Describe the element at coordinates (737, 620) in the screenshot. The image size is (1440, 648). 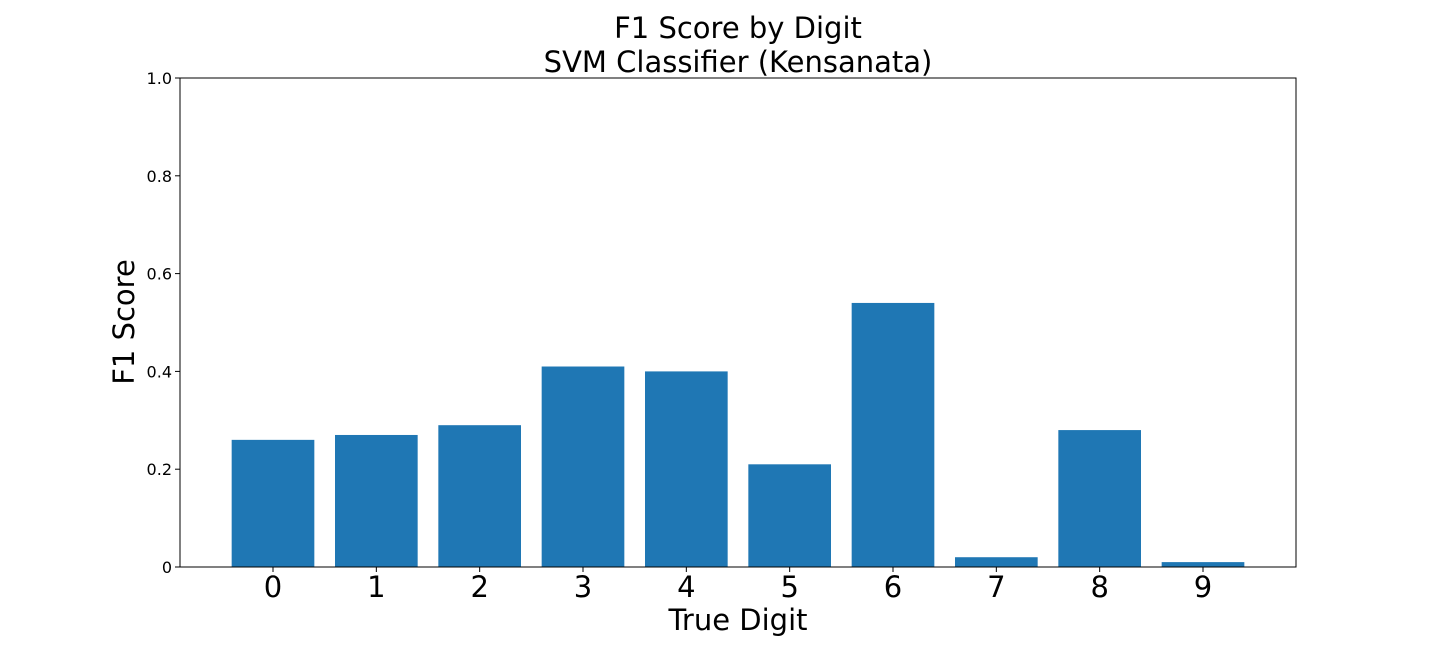
I see `x-axis-label: True Digit` at that location.